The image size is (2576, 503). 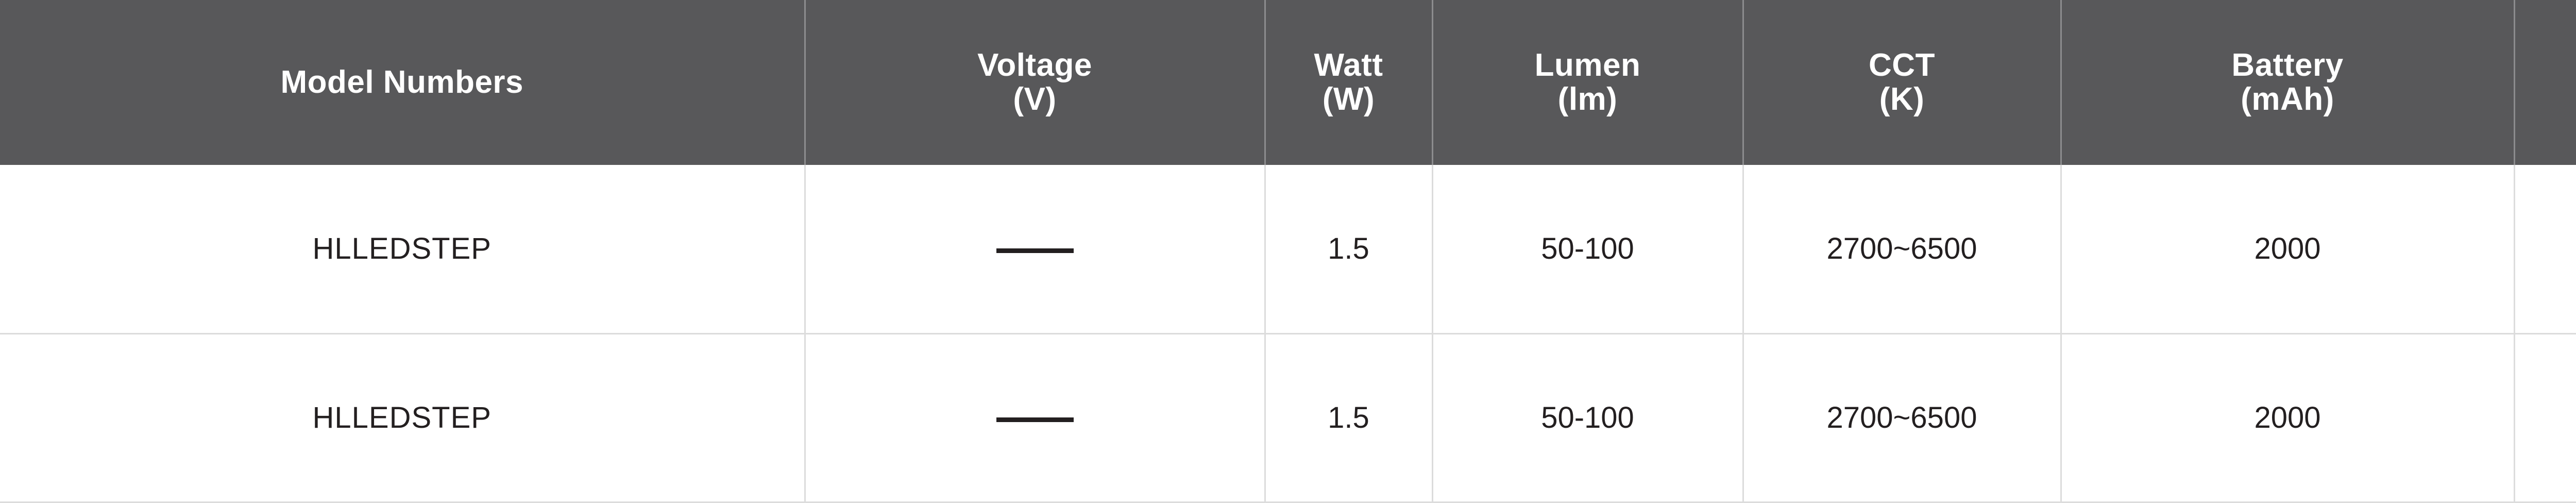 I want to click on column-header-battery-unit: (mAh), so click(x=2288, y=99).